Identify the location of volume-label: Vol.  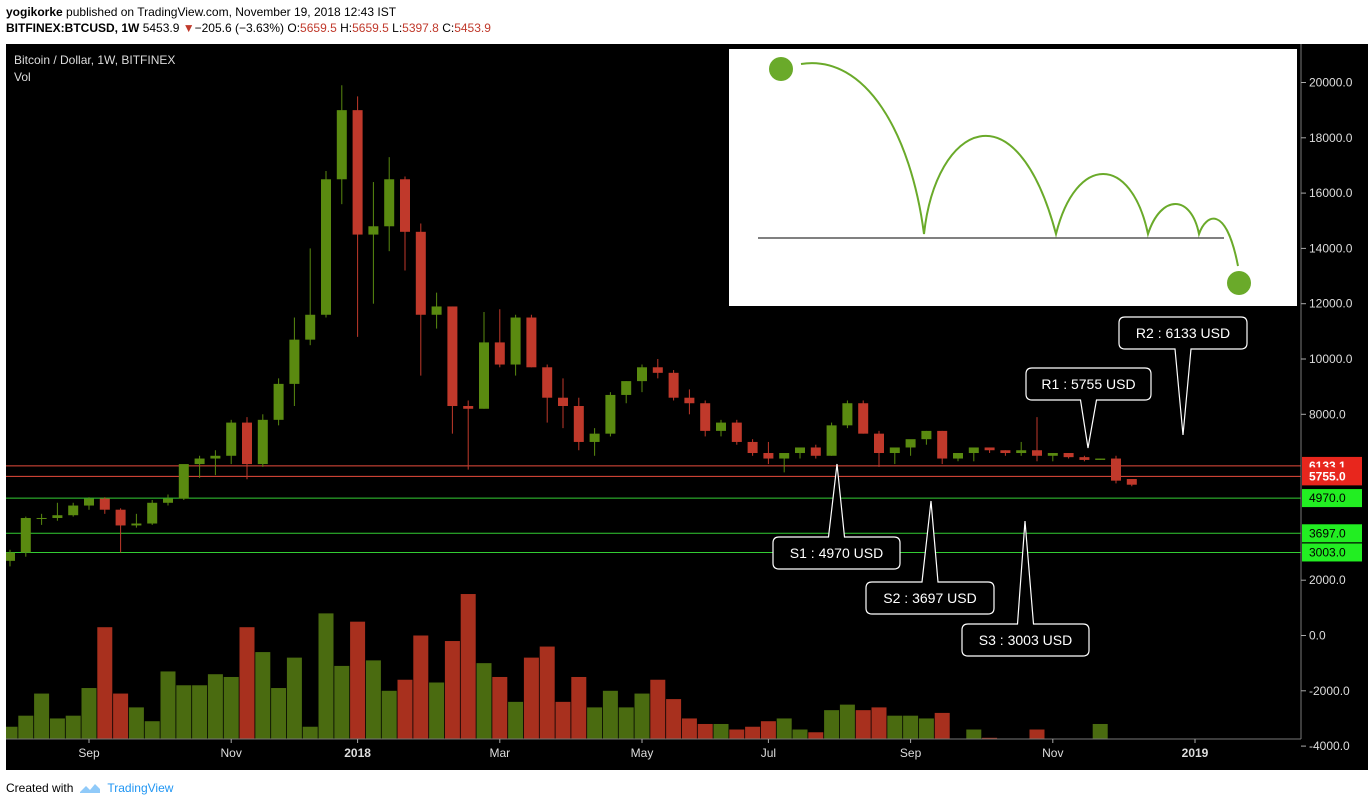
(22, 77).